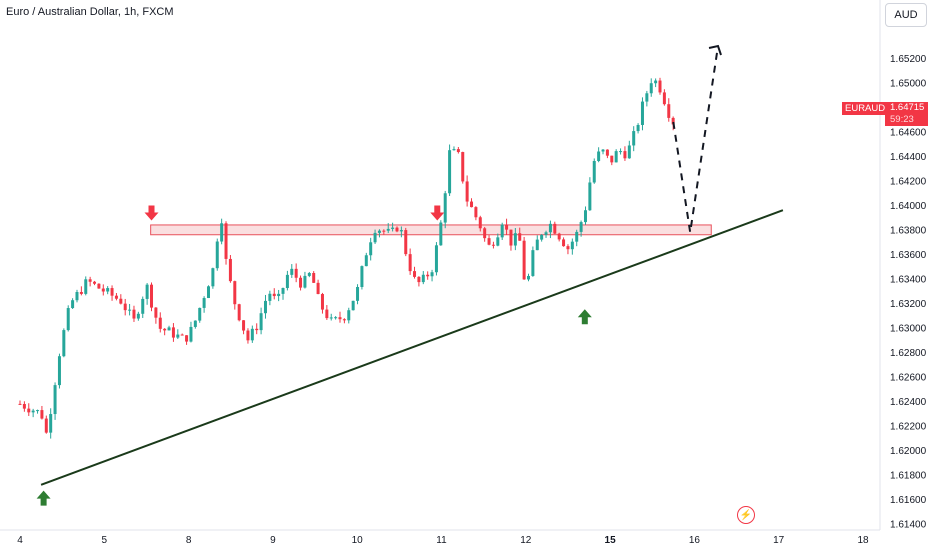 This screenshot has width=932, height=550. I want to click on x-tick-label: 16, so click(695, 540).